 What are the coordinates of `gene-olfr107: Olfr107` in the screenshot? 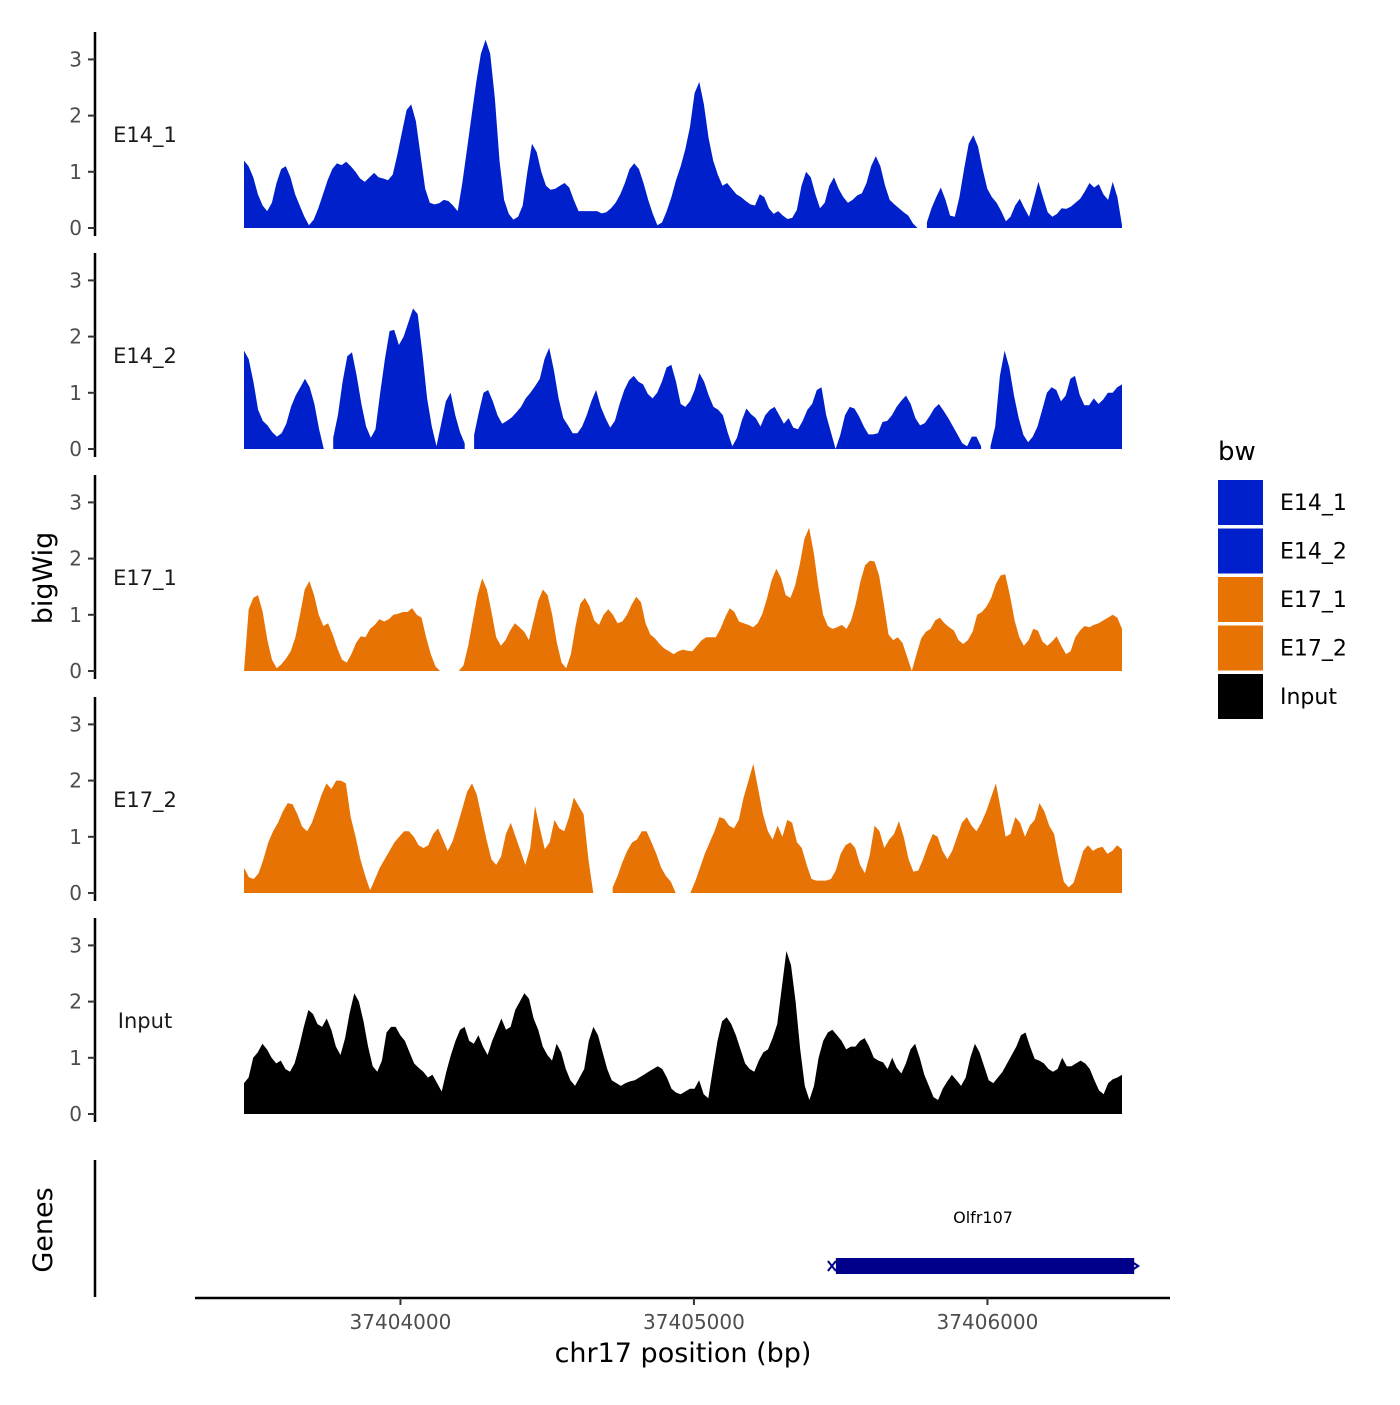 It's located at (984, 1241).